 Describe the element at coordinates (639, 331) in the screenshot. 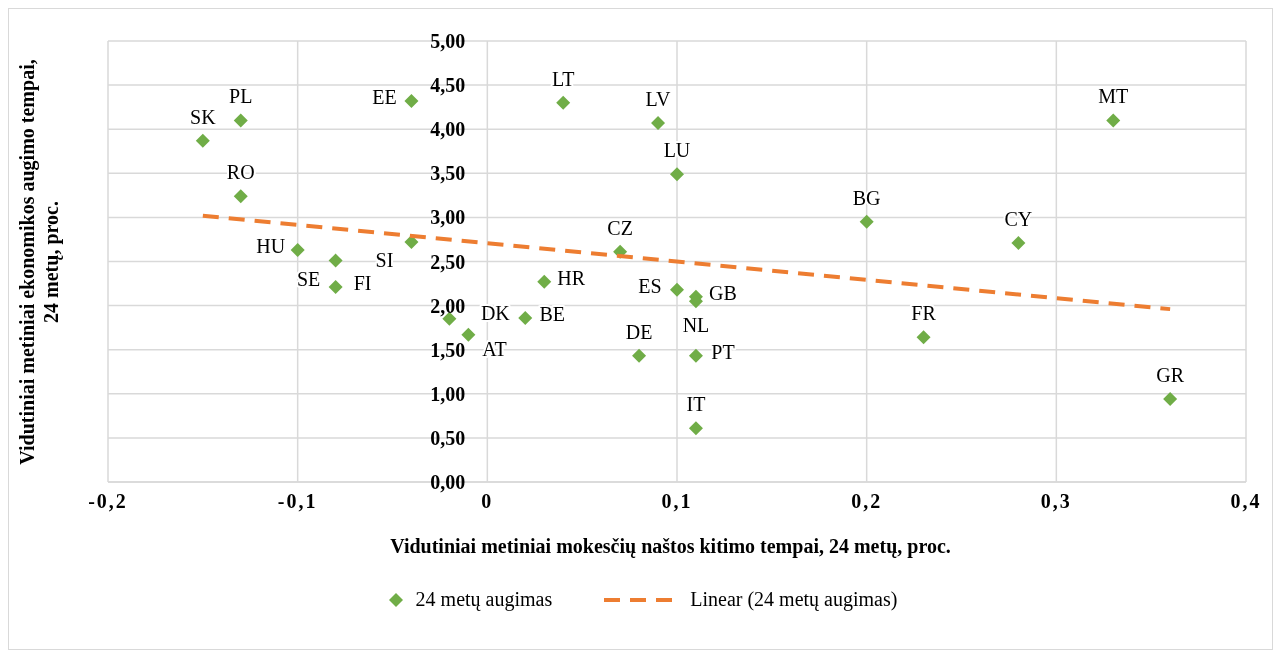

I see `annotation: DE` at that location.